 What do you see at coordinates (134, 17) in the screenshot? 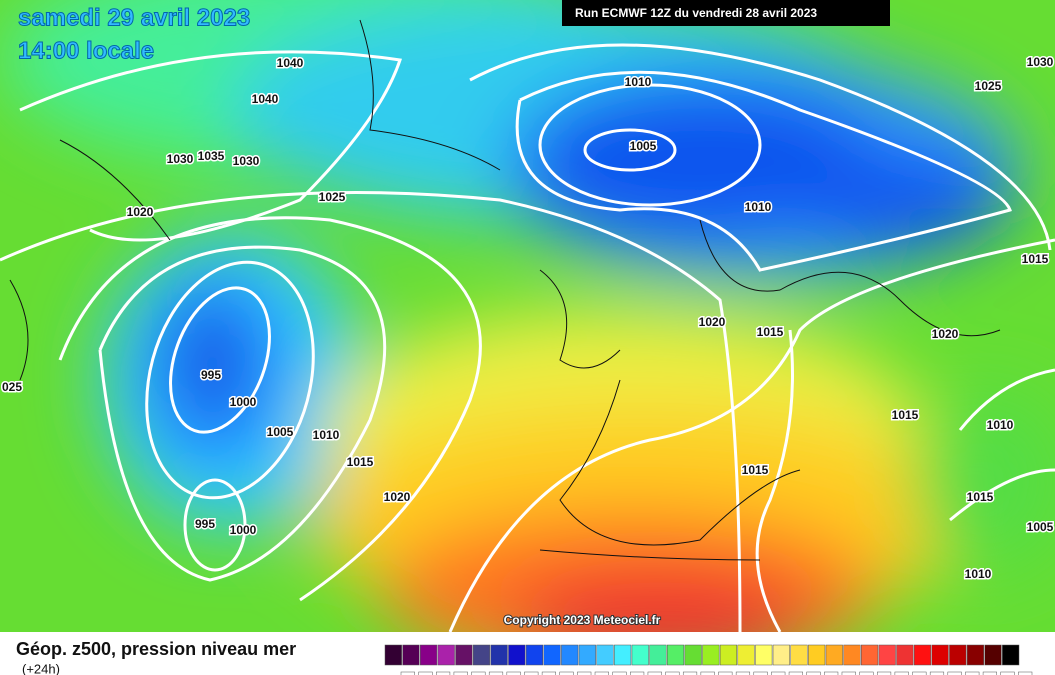
I see `map-date: samedi 29 avril 2023` at bounding box center [134, 17].